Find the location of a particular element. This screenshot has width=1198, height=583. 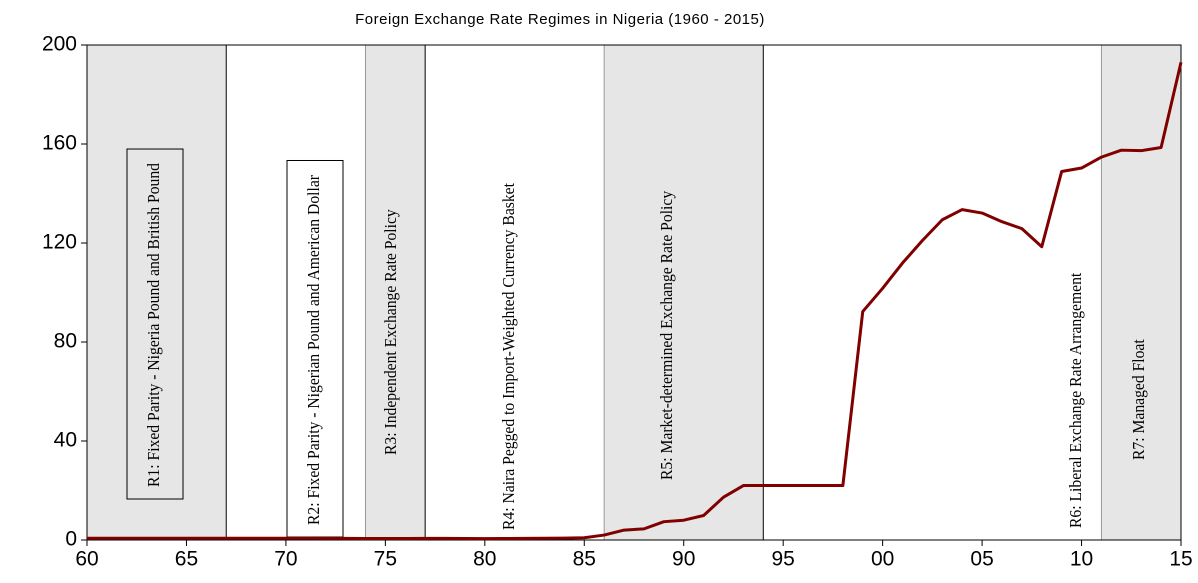

y-tick-label: 160 is located at coordinates (59, 143).